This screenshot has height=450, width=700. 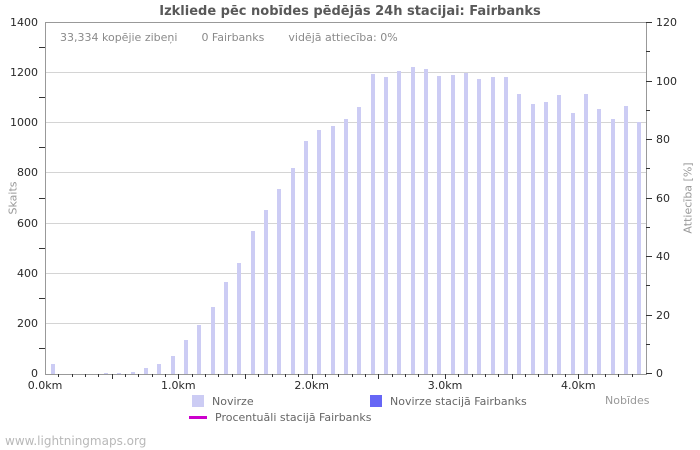 What do you see at coordinates (311, 385) in the screenshot?
I see `x-label-2.0km: 2.0km` at bounding box center [311, 385].